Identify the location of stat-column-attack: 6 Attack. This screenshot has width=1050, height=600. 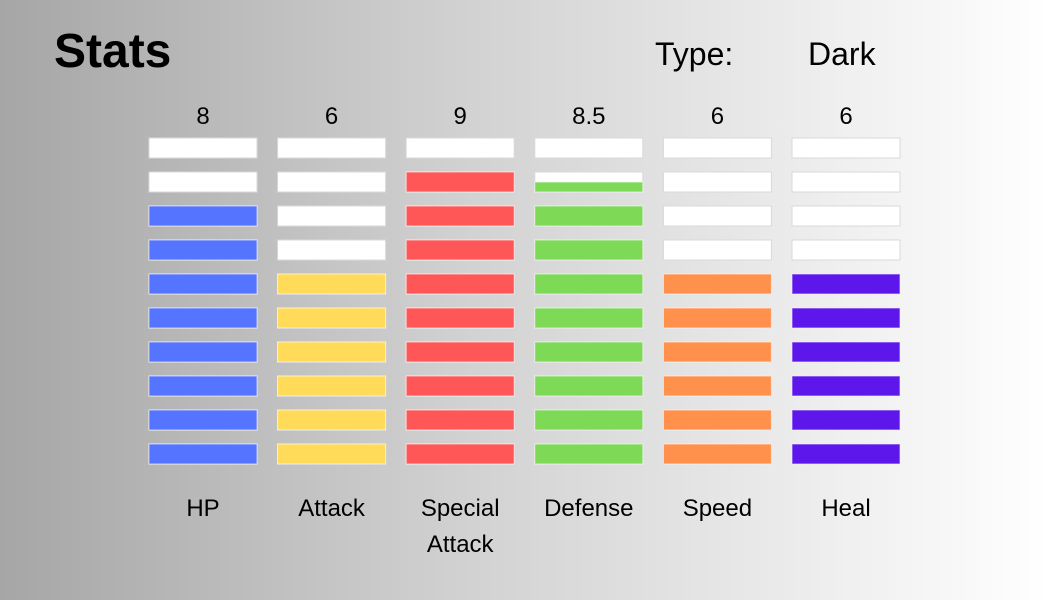
(332, 312).